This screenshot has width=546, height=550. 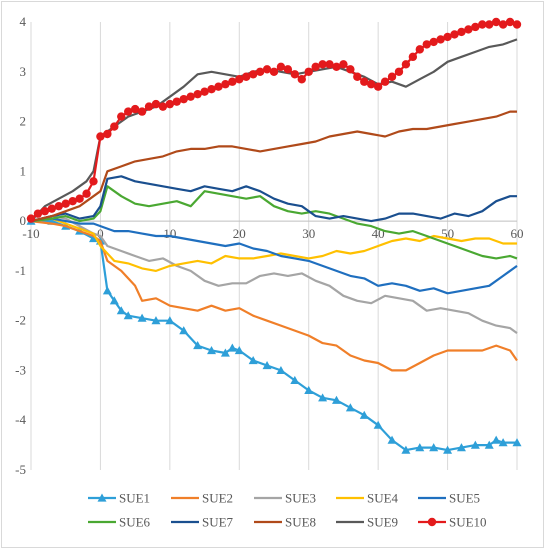 What do you see at coordinates (23, 220) in the screenshot?
I see `y-tick-label: 0` at bounding box center [23, 220].